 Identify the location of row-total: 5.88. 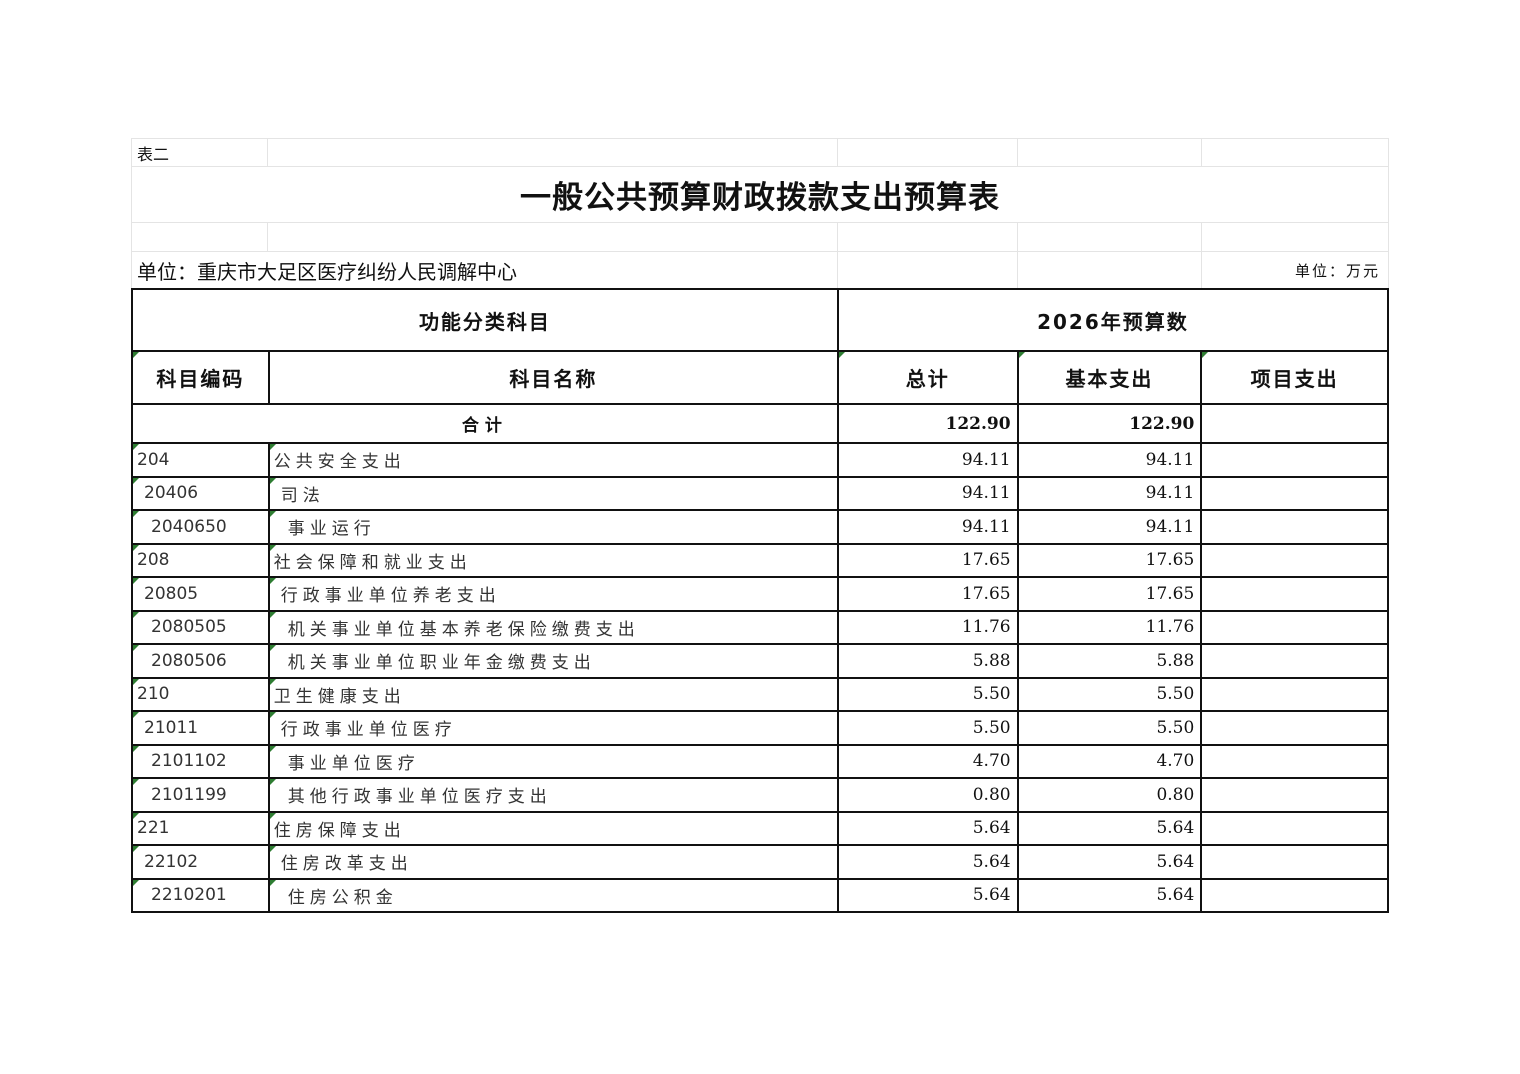
(928, 662).